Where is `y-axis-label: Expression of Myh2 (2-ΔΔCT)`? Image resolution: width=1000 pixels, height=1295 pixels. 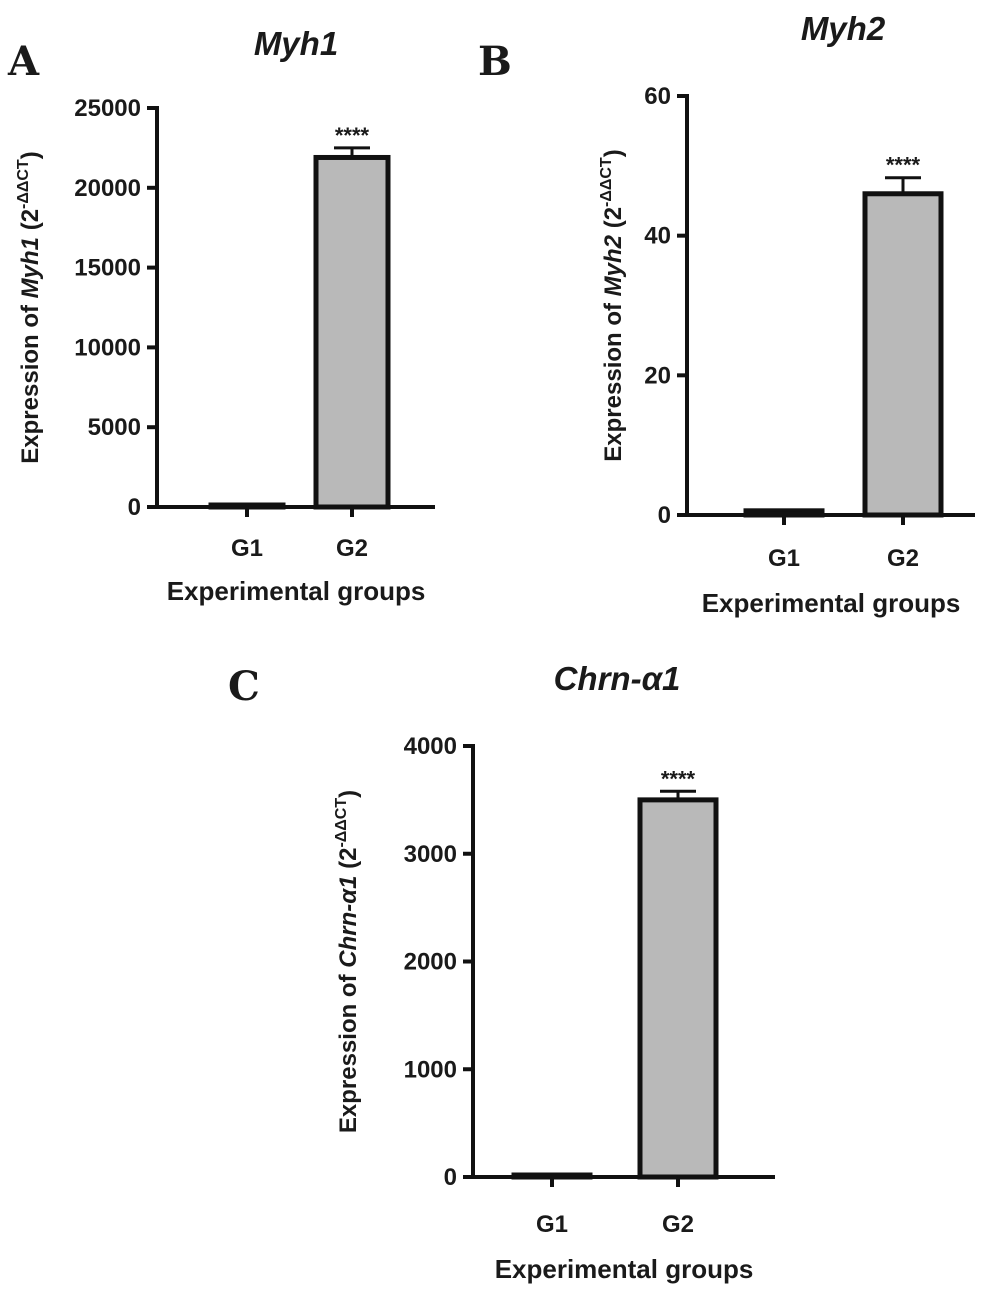
y-axis-label: Expression of Myh2 (2-ΔΔCT) is located at coordinates (612, 305).